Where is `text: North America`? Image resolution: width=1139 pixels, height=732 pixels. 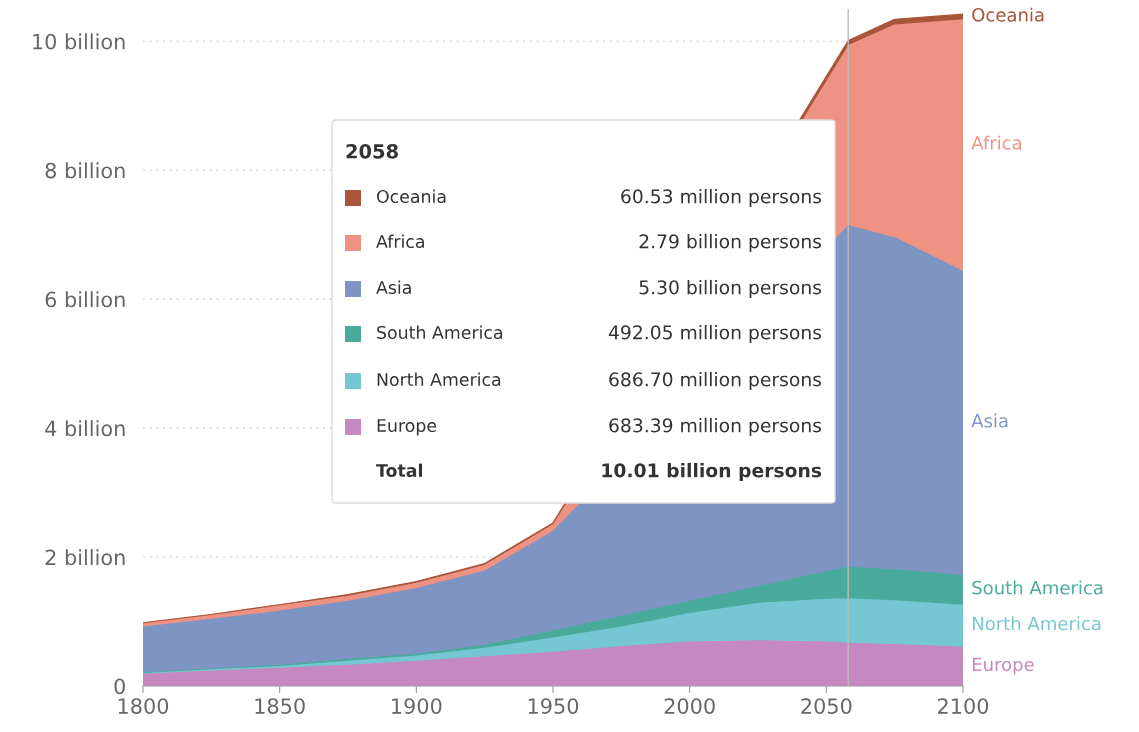 text: North America is located at coordinates (1036, 623).